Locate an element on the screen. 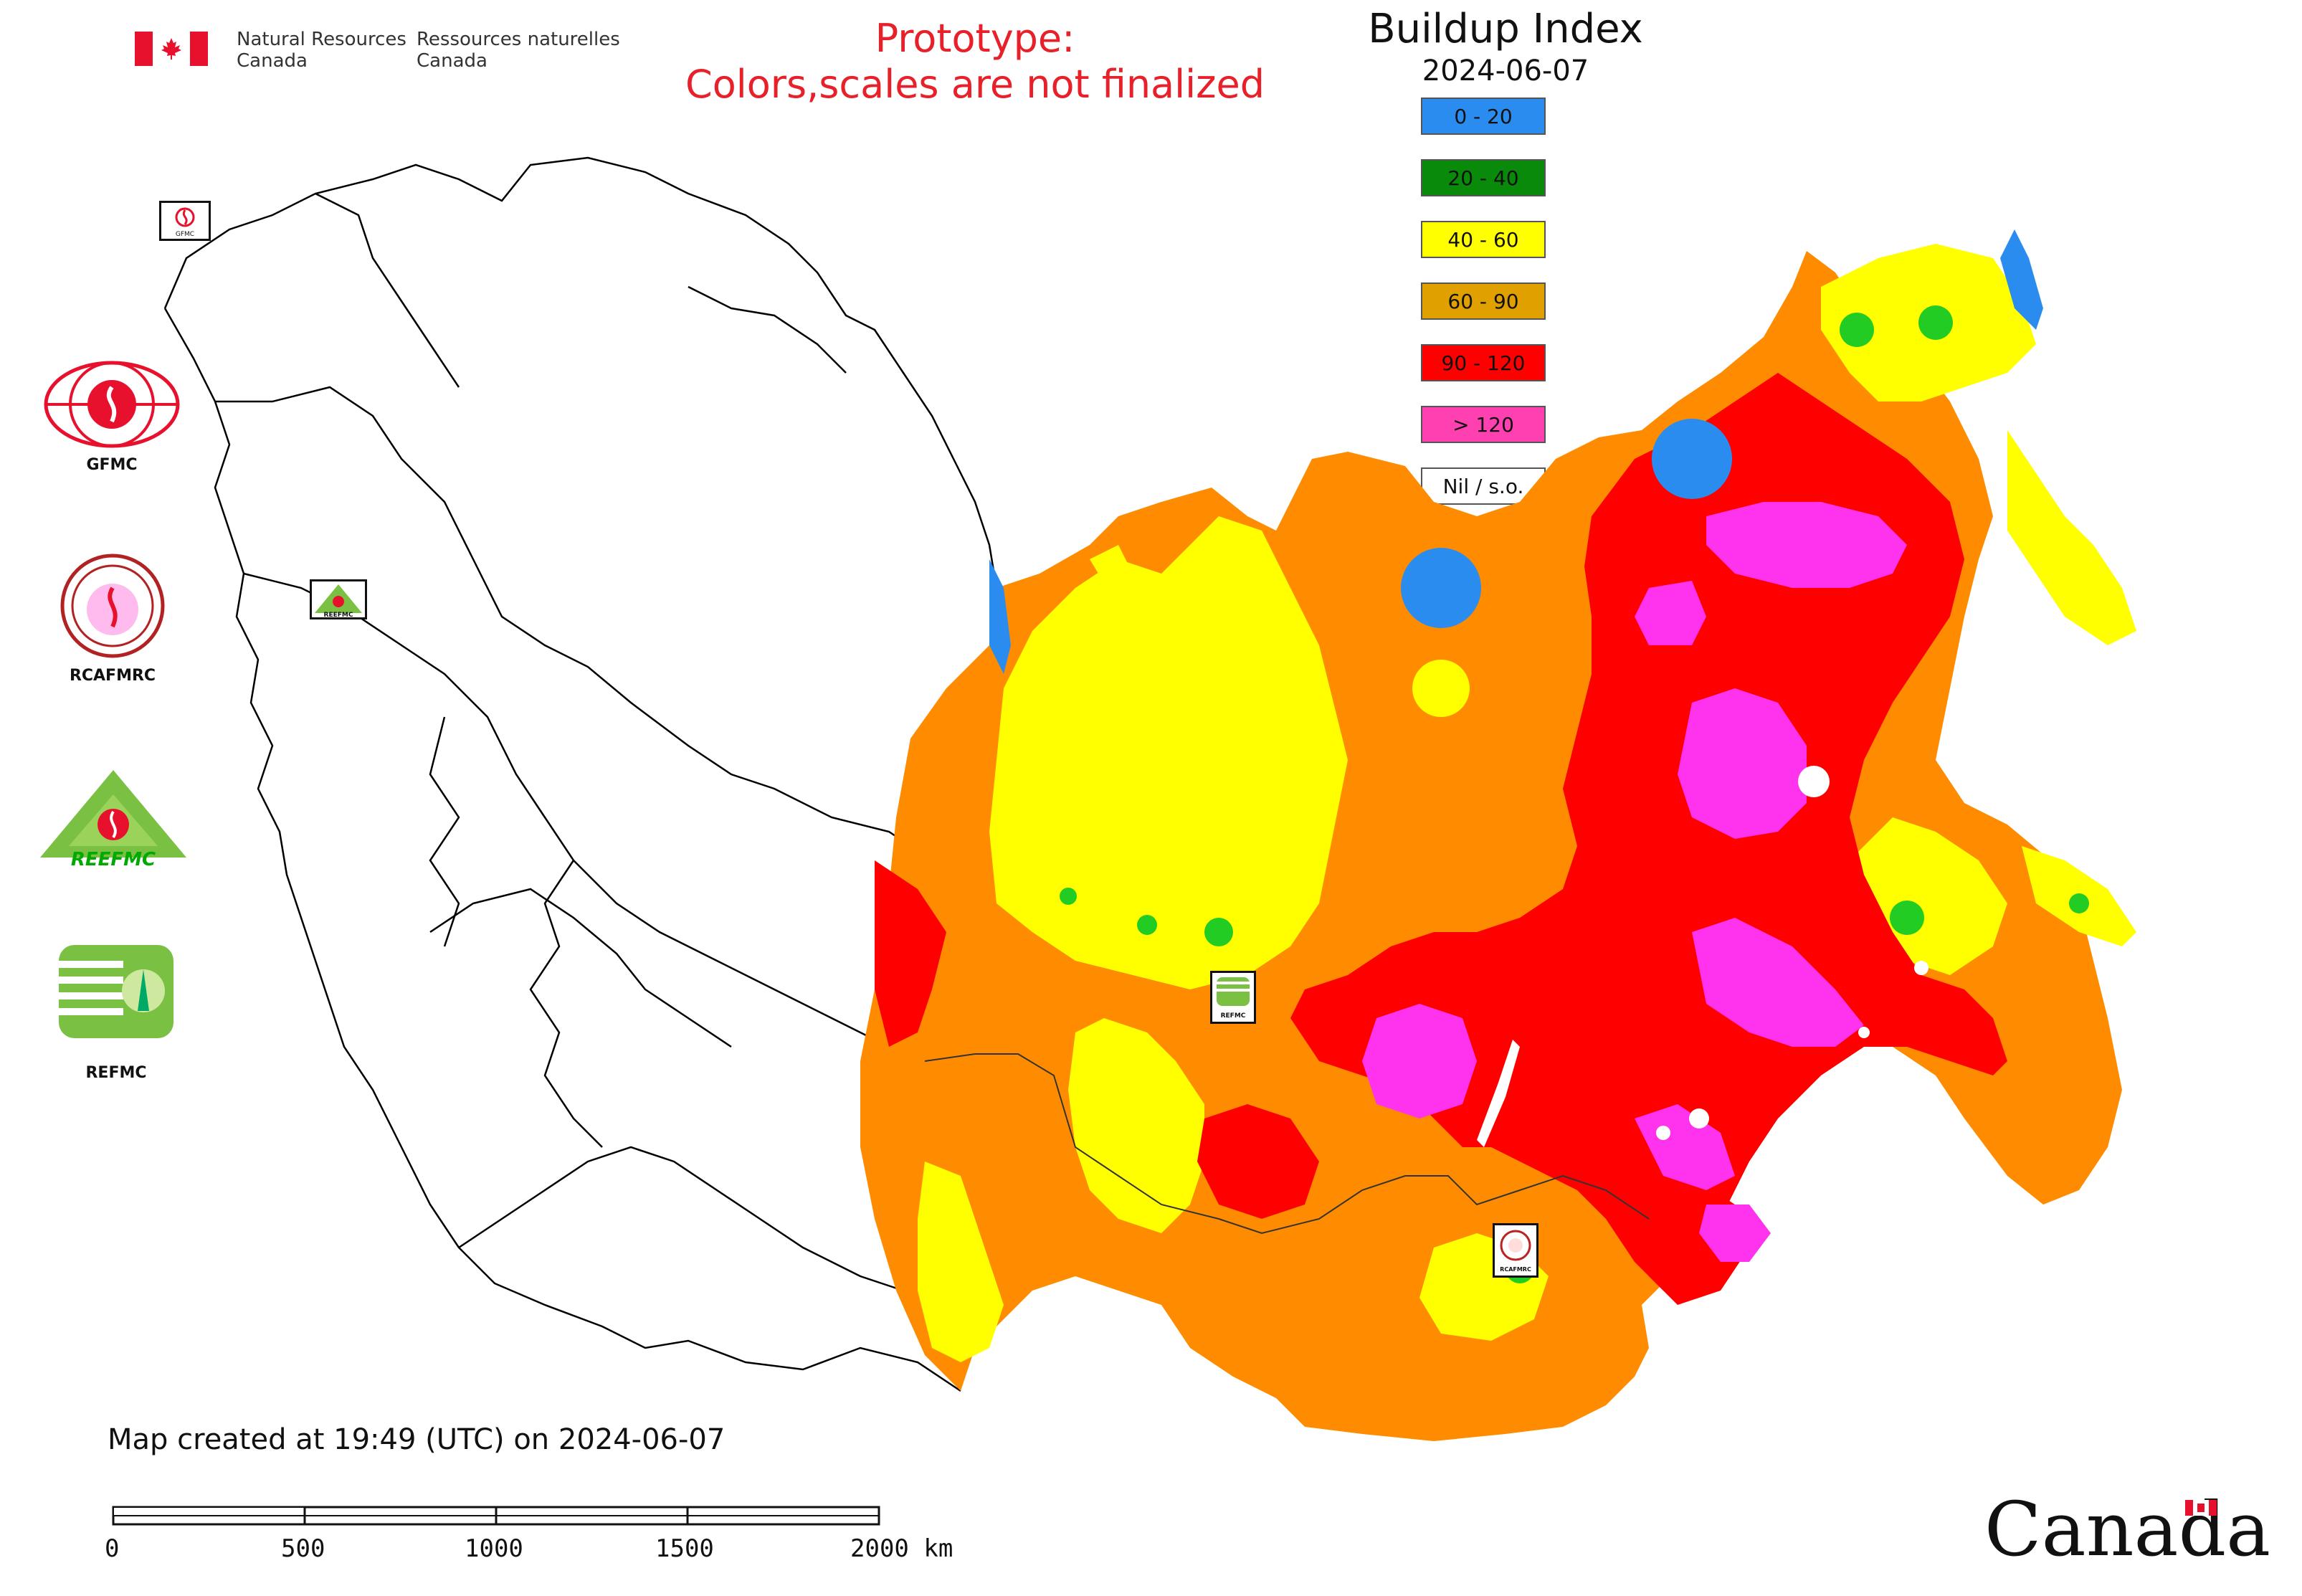 This screenshot has width=2302, height=1596. legend-date: 2024-06-07 is located at coordinates (1506, 70).